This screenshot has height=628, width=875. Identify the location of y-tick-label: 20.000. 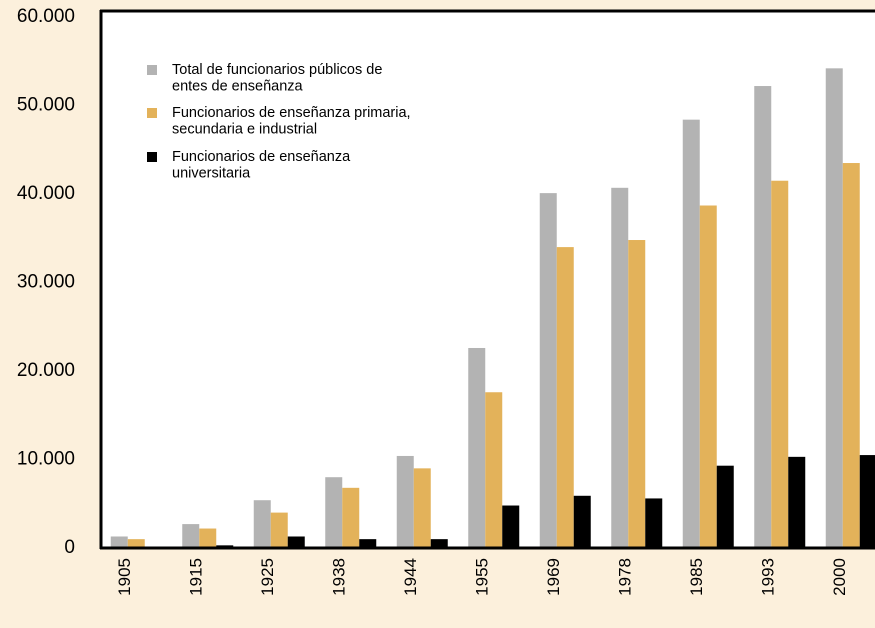
(46, 370).